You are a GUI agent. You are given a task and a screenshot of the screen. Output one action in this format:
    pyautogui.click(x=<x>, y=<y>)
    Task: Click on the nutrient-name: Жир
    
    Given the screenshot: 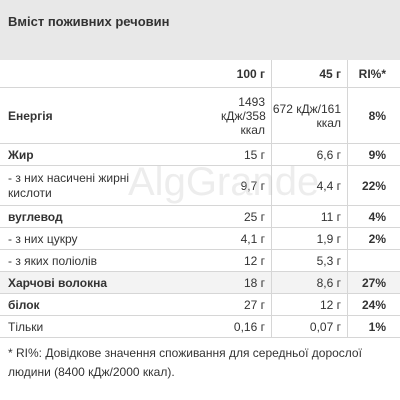 What is the action you would take?
    pyautogui.click(x=21, y=154)
    